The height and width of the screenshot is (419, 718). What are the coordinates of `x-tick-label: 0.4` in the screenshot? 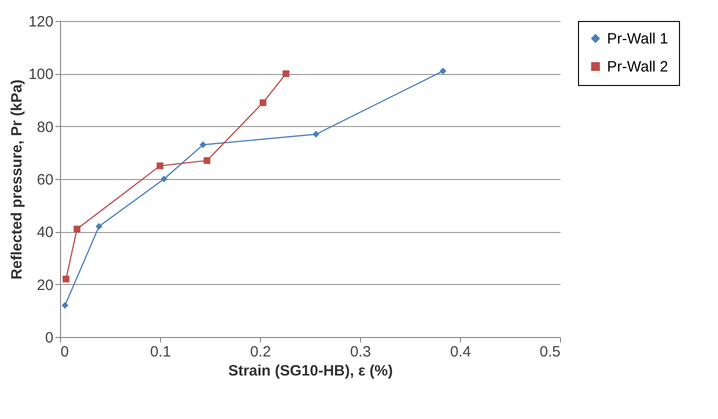 It's located at (460, 352).